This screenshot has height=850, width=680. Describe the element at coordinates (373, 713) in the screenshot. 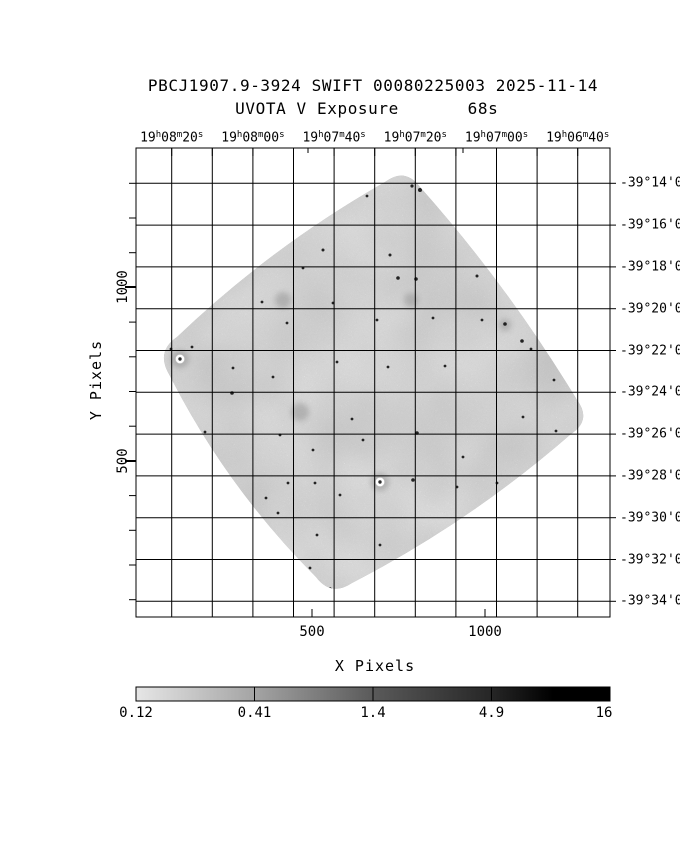

I see `colorbar-value-label: 1.4` at that location.